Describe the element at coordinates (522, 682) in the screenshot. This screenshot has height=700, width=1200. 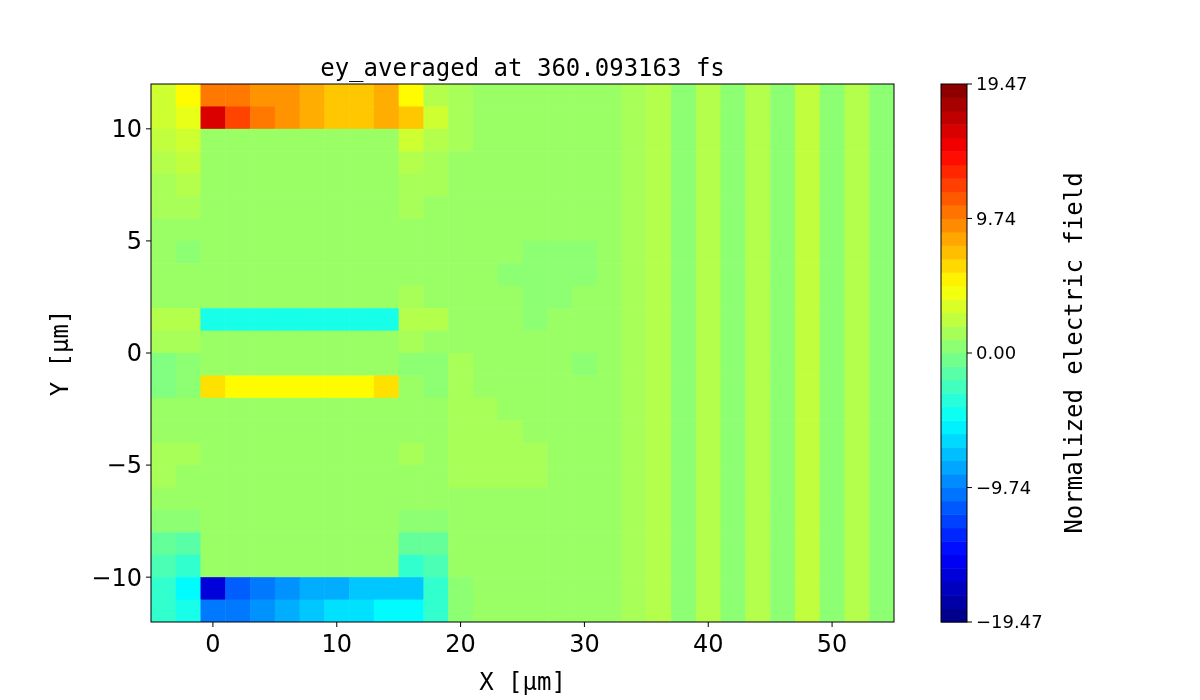
I see `x-axis-title: X [μm]` at that location.